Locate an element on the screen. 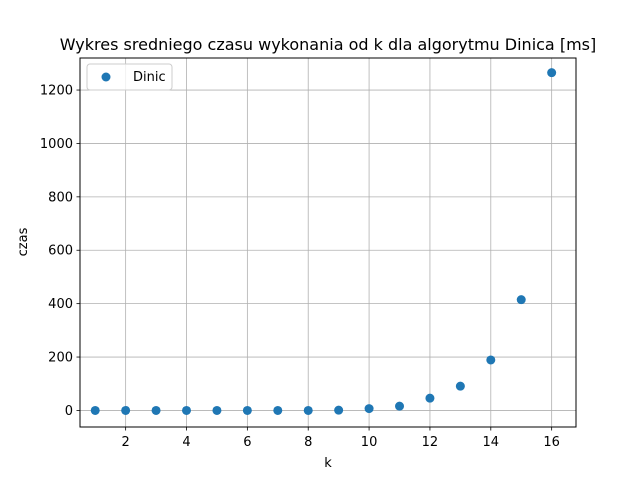  x-tick-label: 6 is located at coordinates (247, 442).